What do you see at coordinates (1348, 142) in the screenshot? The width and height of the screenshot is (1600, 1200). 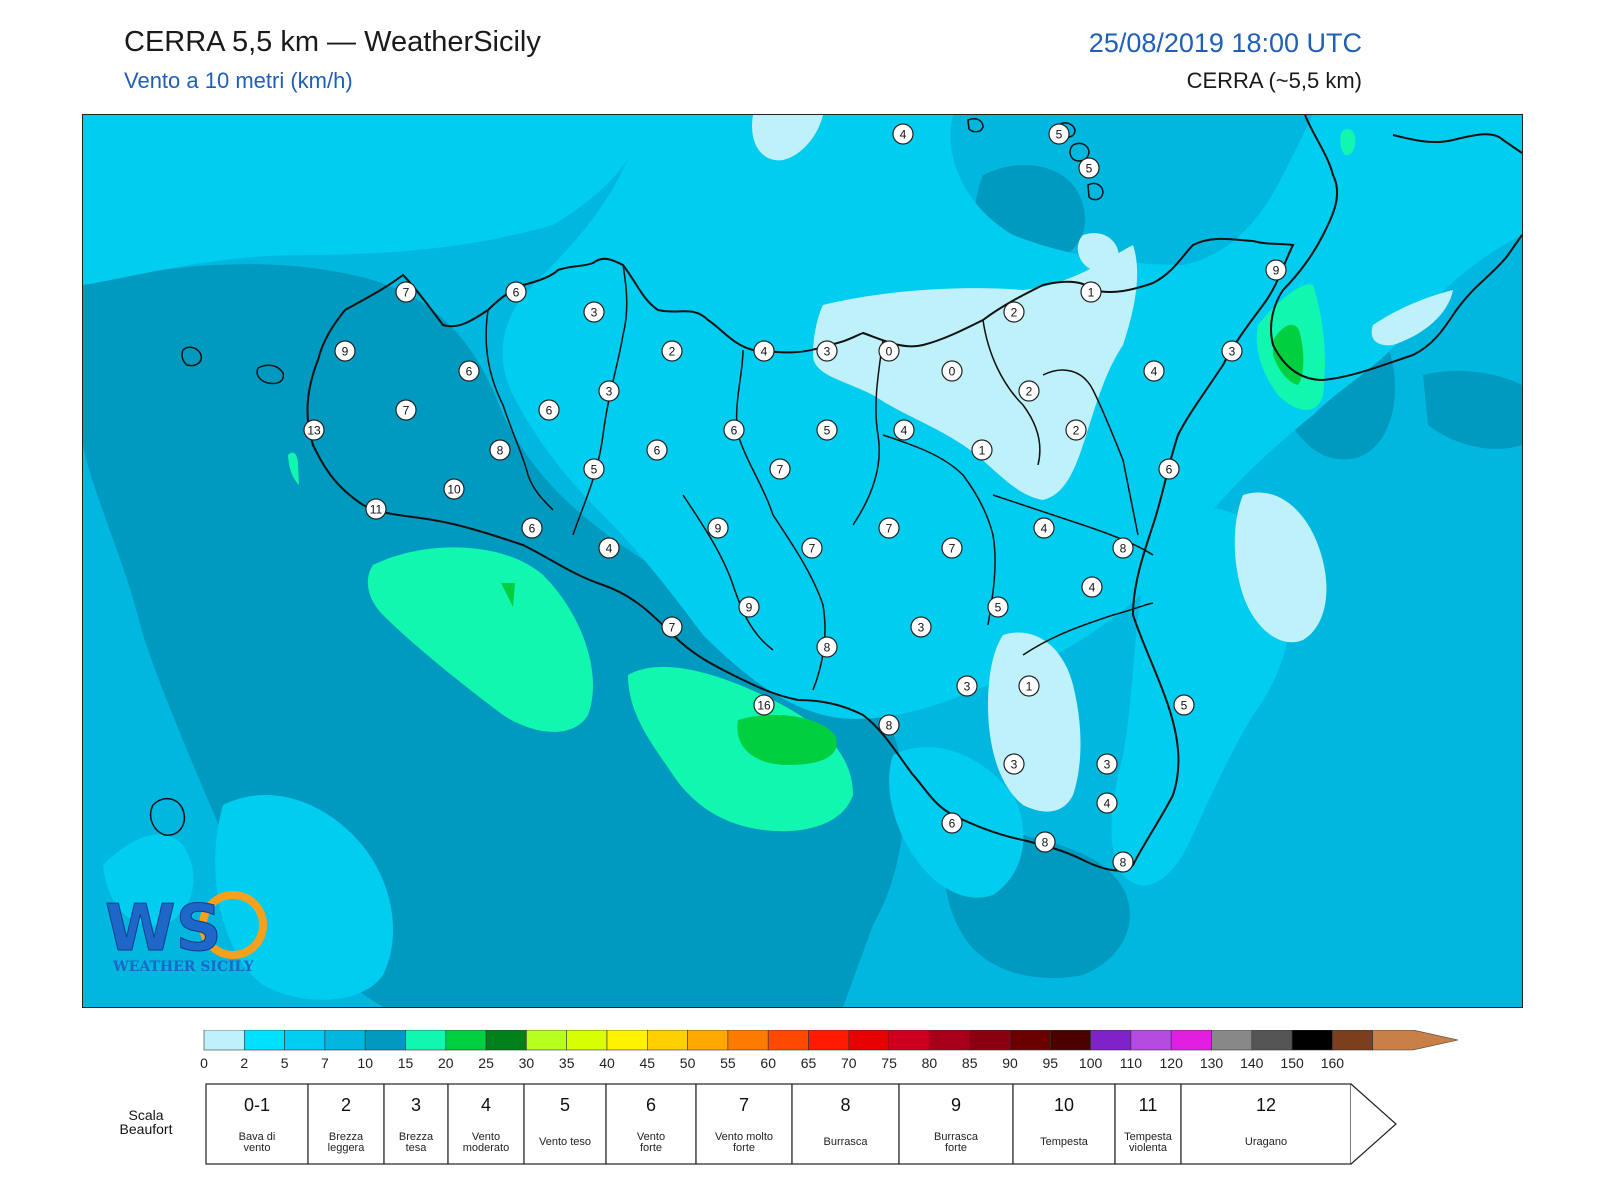 I see `wind-field-mint-ne2` at bounding box center [1348, 142].